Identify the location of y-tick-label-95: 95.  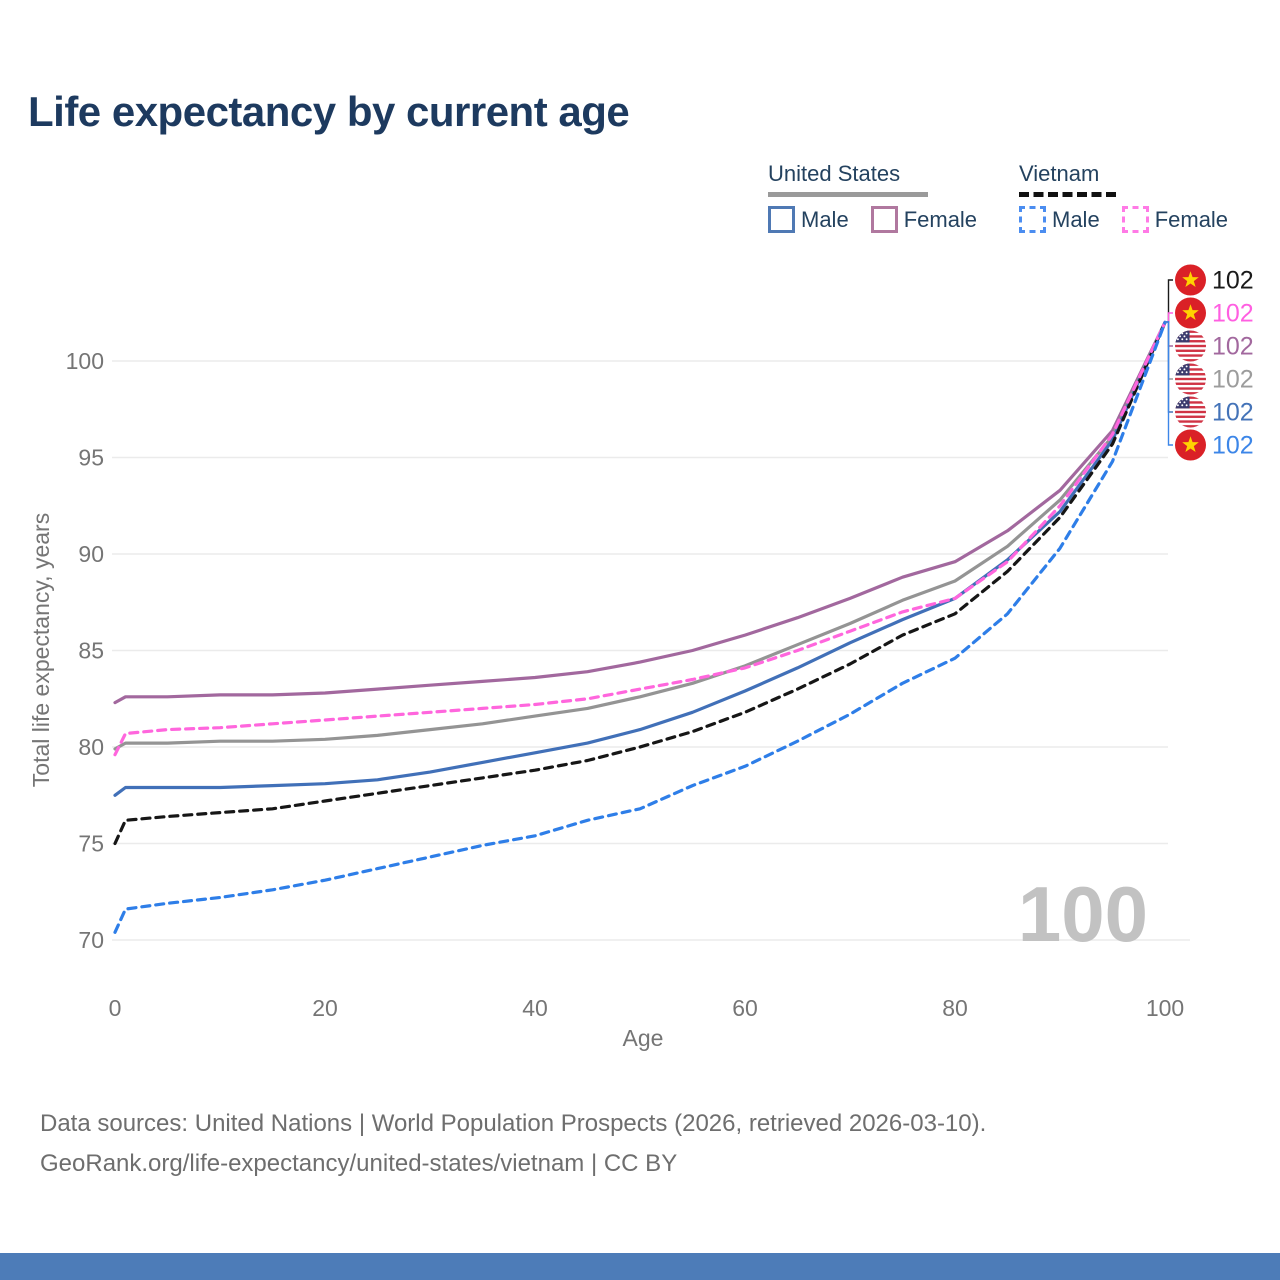
(91, 458).